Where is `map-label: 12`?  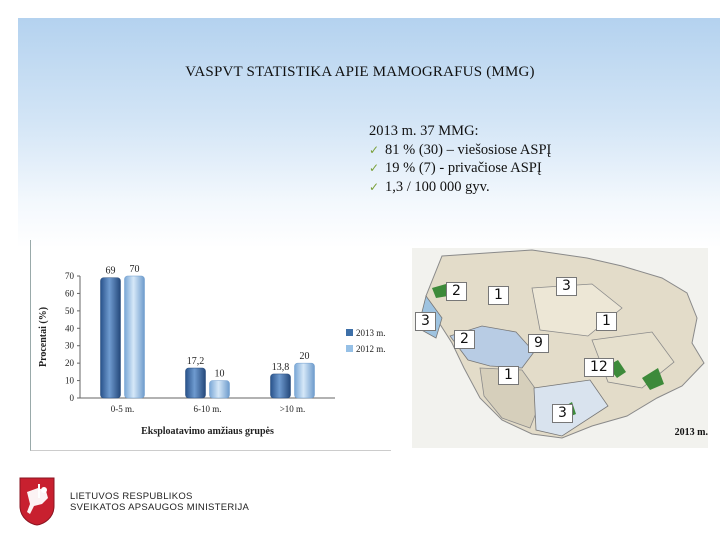
map-label: 12 is located at coordinates (599, 367).